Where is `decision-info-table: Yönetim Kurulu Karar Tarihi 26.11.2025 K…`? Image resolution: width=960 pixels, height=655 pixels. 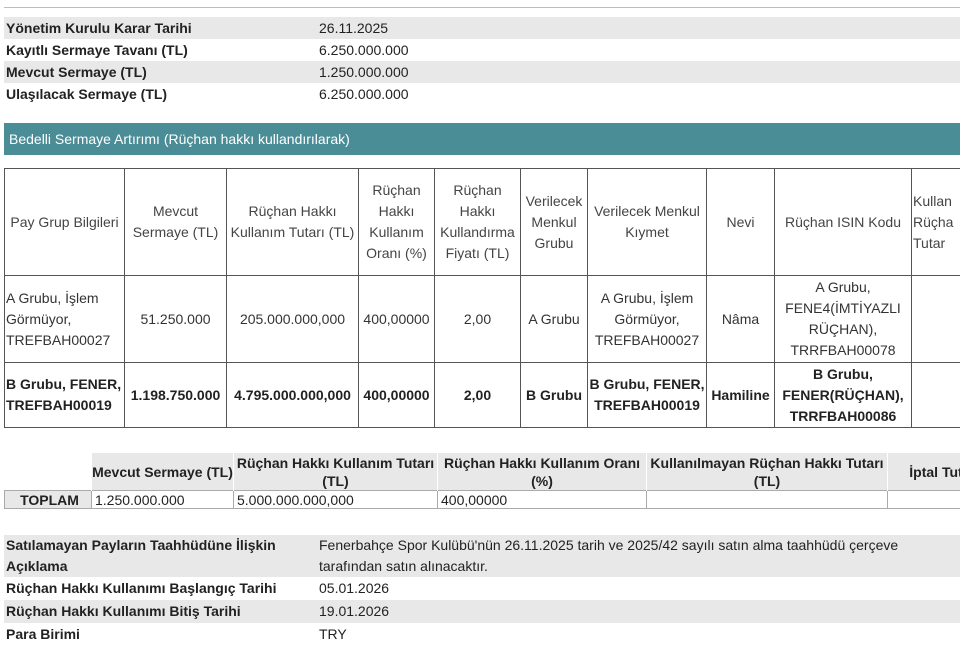 decision-info-table: Yönetim Kurulu Karar Tarihi 26.11.2025 K… is located at coordinates (482, 61).